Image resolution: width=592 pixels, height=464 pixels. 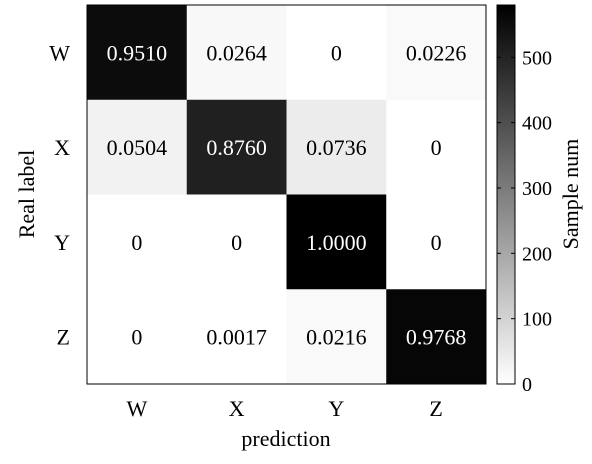 I want to click on cell-value-label: 0.8760, so click(x=236, y=147).